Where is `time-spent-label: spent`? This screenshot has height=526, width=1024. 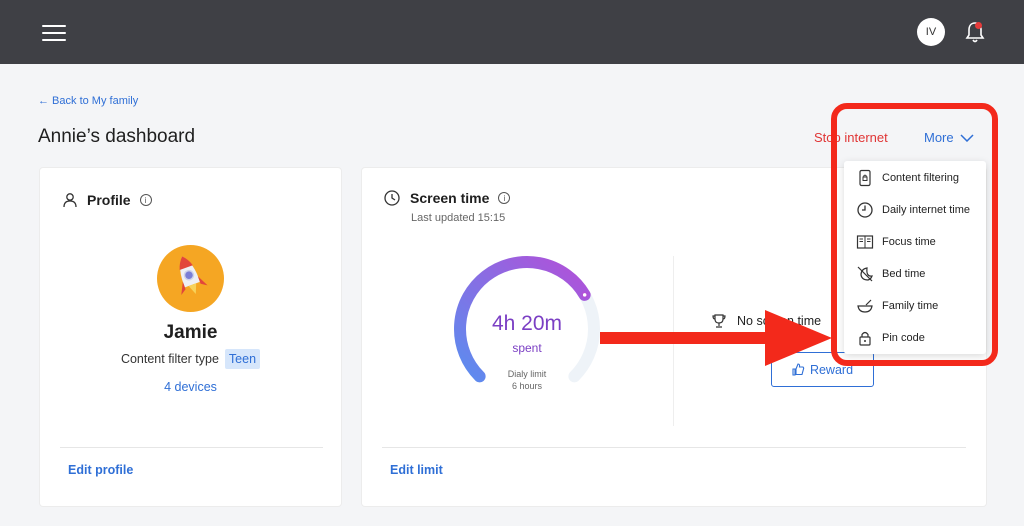
time-spent-label: spent is located at coordinates (527, 348).